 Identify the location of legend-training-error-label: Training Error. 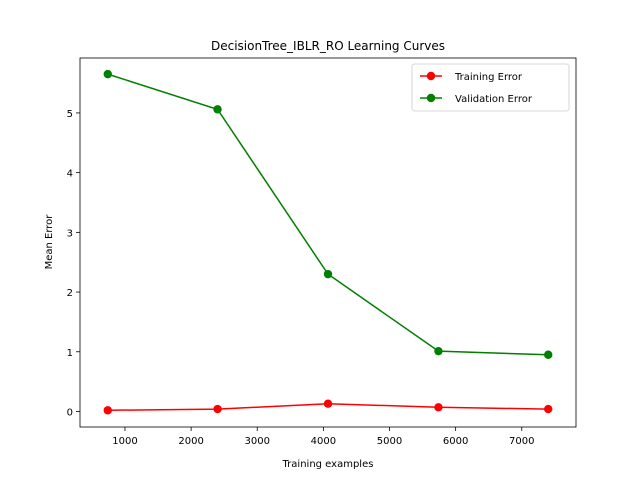
(488, 77).